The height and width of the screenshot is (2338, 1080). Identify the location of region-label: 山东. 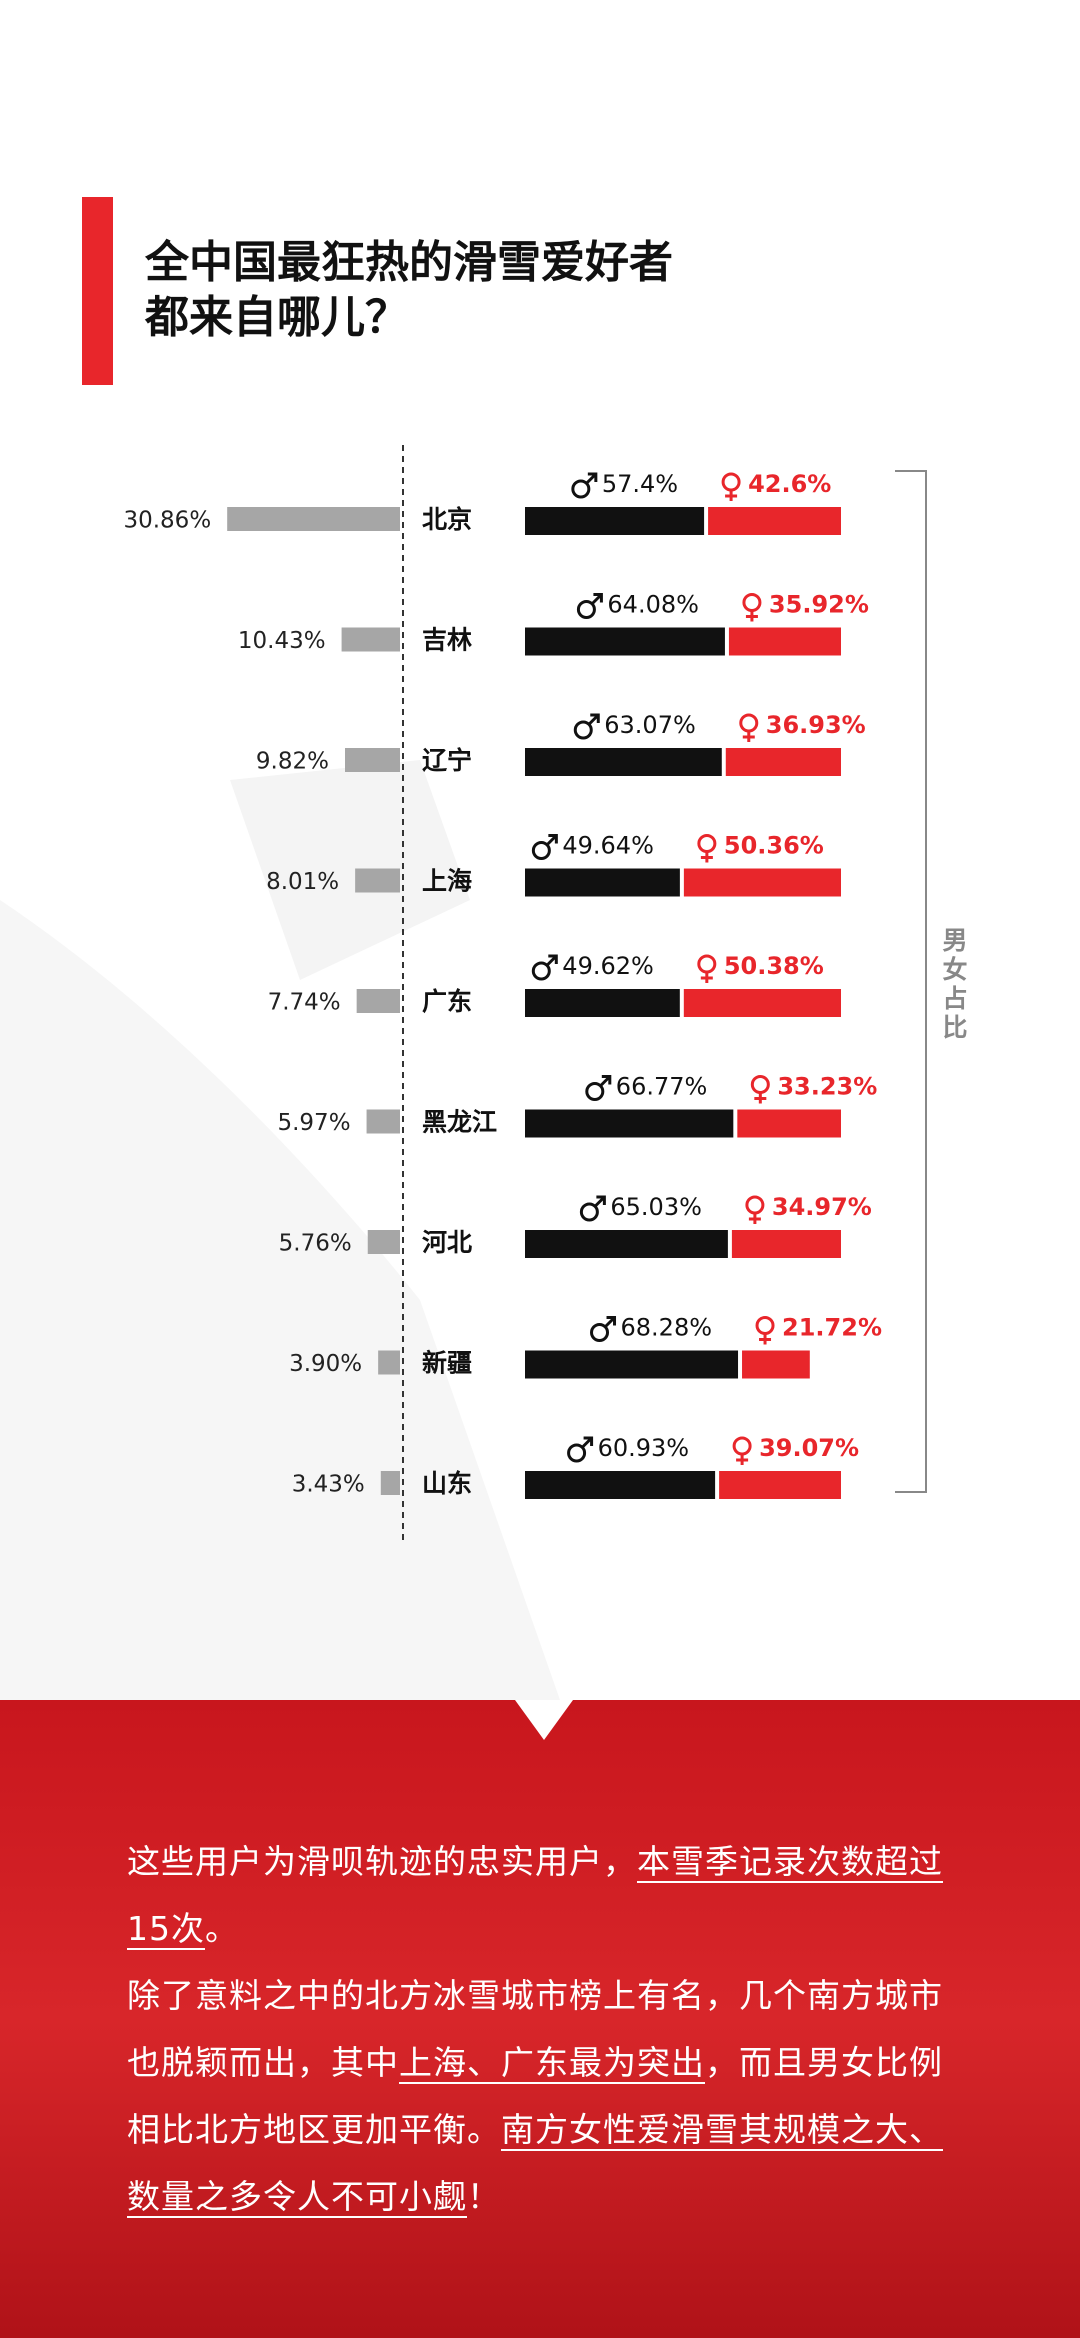
(447, 1483).